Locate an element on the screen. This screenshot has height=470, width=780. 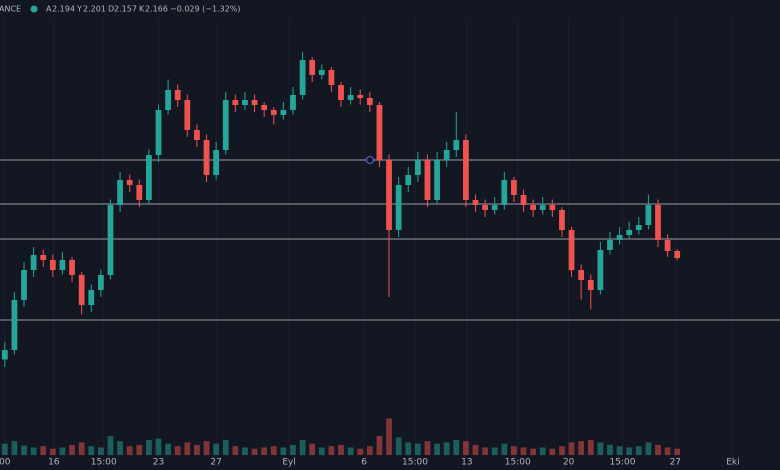
anchor-point is located at coordinates (370, 160).